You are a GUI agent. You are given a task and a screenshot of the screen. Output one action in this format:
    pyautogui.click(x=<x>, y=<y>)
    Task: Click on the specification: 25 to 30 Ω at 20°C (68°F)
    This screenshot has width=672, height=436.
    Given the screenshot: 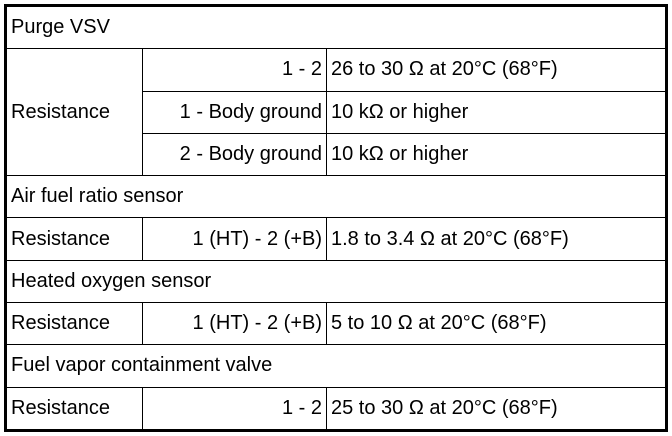 What is the action you would take?
    pyautogui.click(x=496, y=409)
    